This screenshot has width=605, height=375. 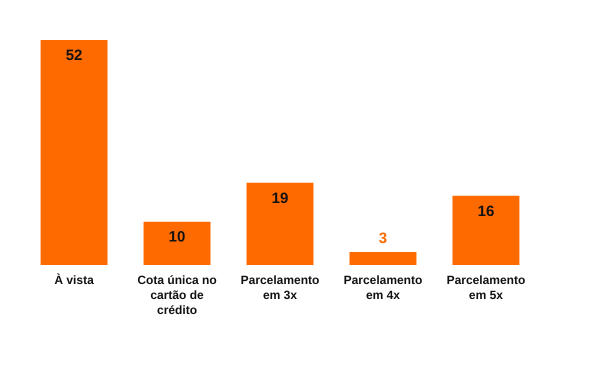 I want to click on x-tick-label: Parcelamento em 4x, so click(x=383, y=287).